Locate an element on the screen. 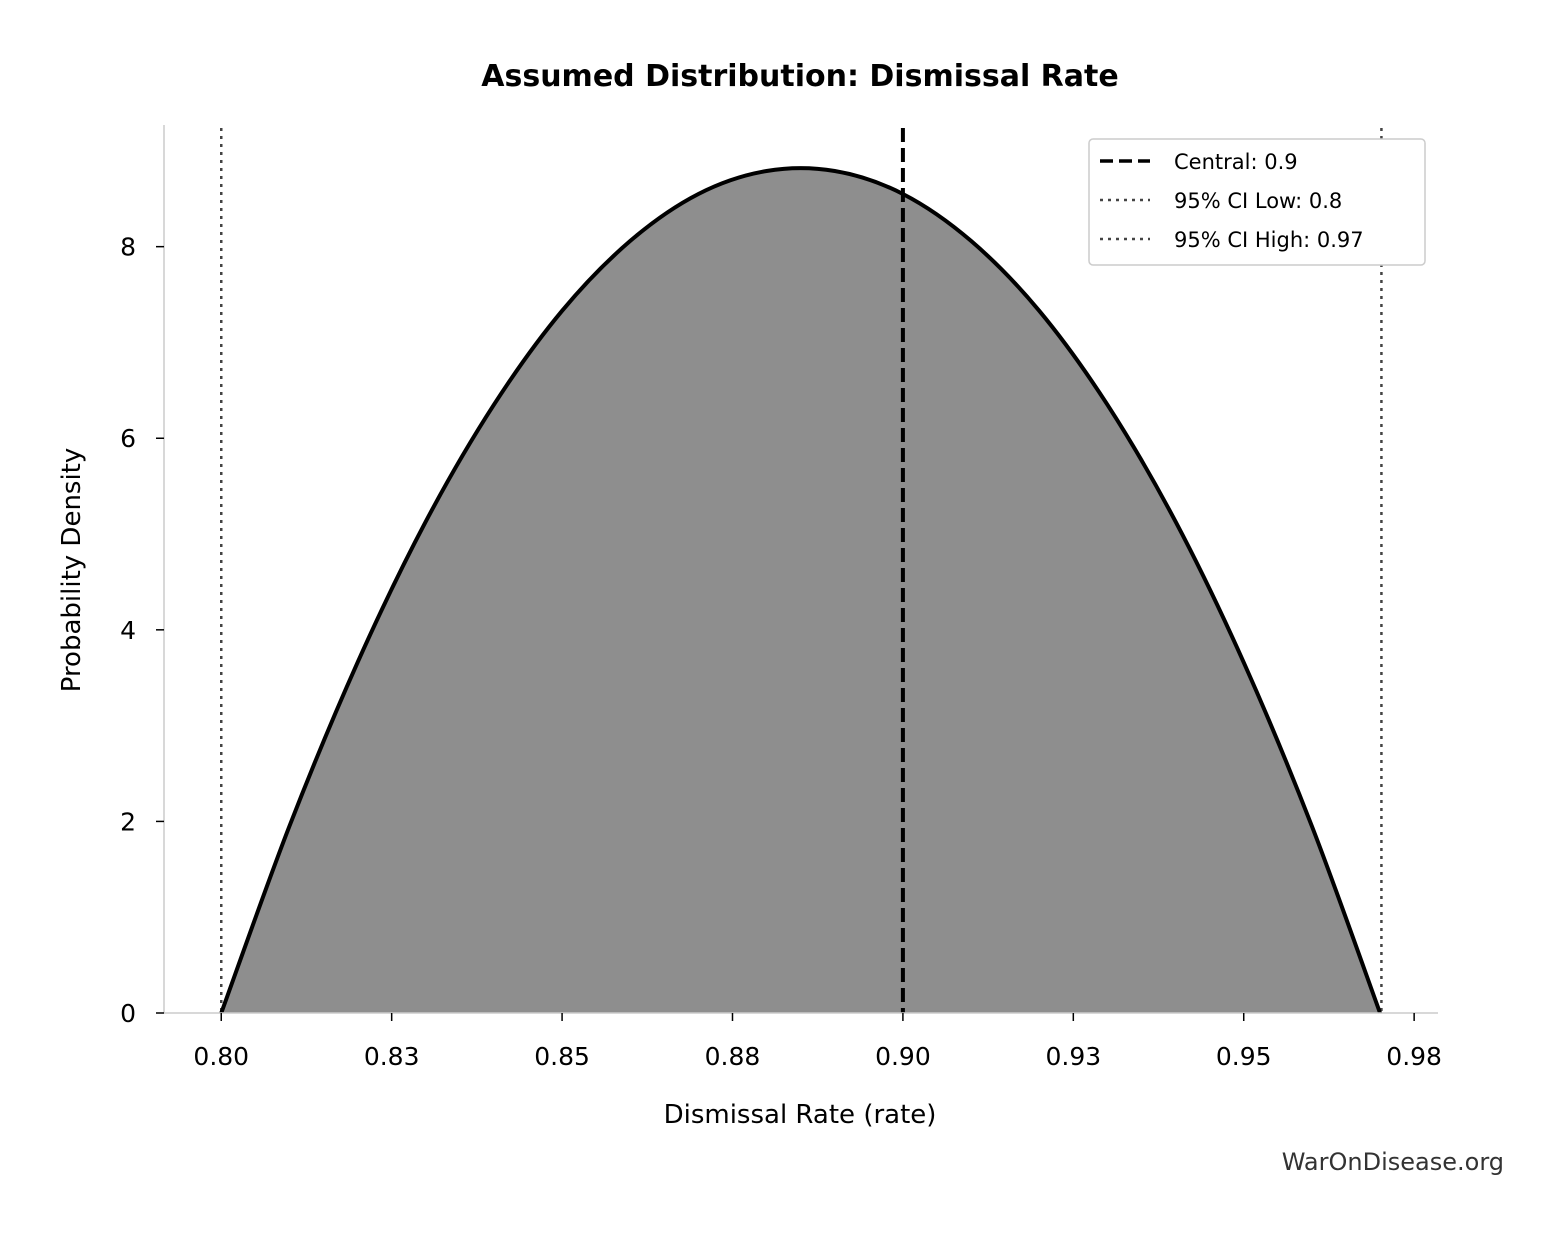 The height and width of the screenshot is (1234, 1563). y-ticks: 0 2 4 6 8 is located at coordinates (142, 630).